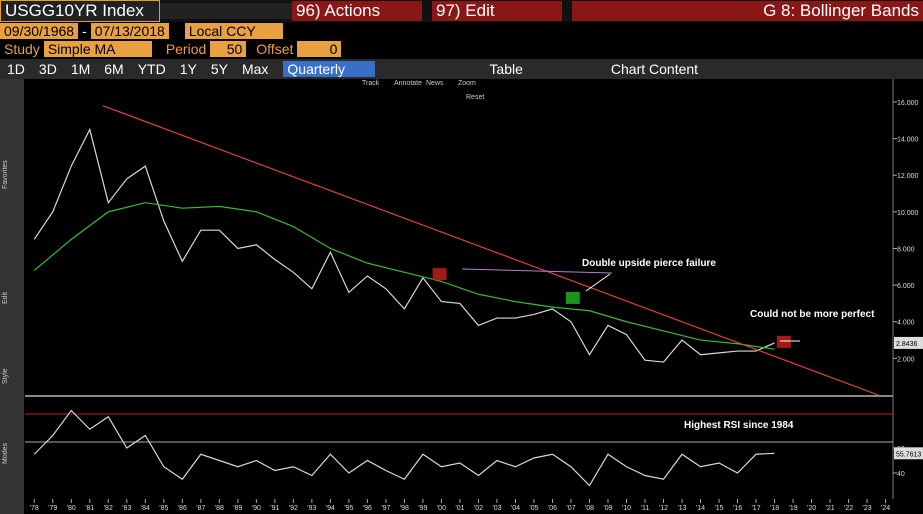 This screenshot has width=923, height=514. What do you see at coordinates (330, 508) in the screenshot?
I see `x-tick-label: '94` at bounding box center [330, 508].